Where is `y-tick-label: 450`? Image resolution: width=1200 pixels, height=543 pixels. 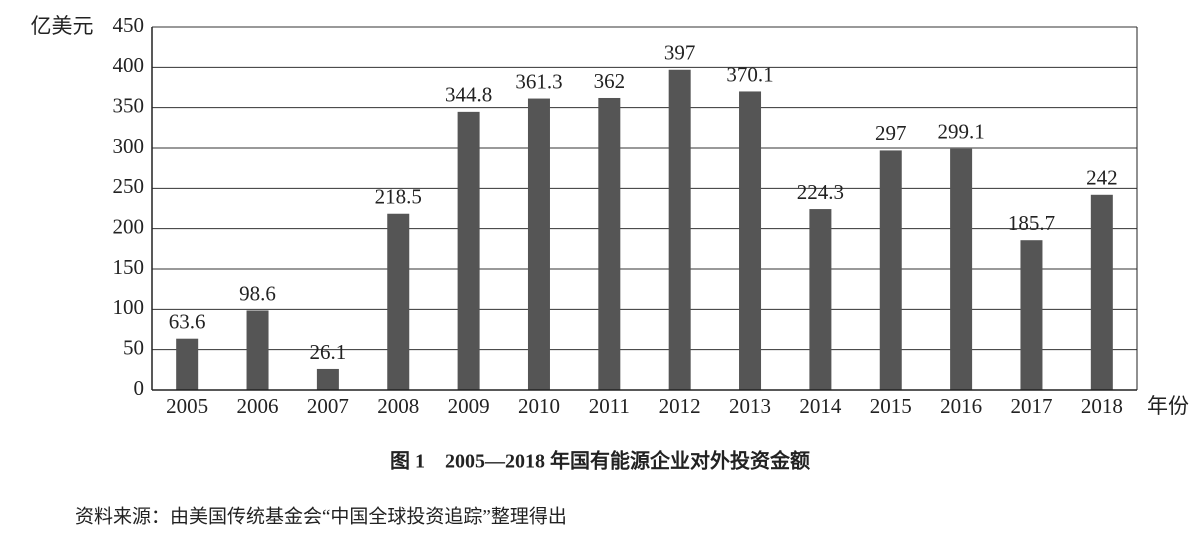
y-tick-label: 450 is located at coordinates (129, 25).